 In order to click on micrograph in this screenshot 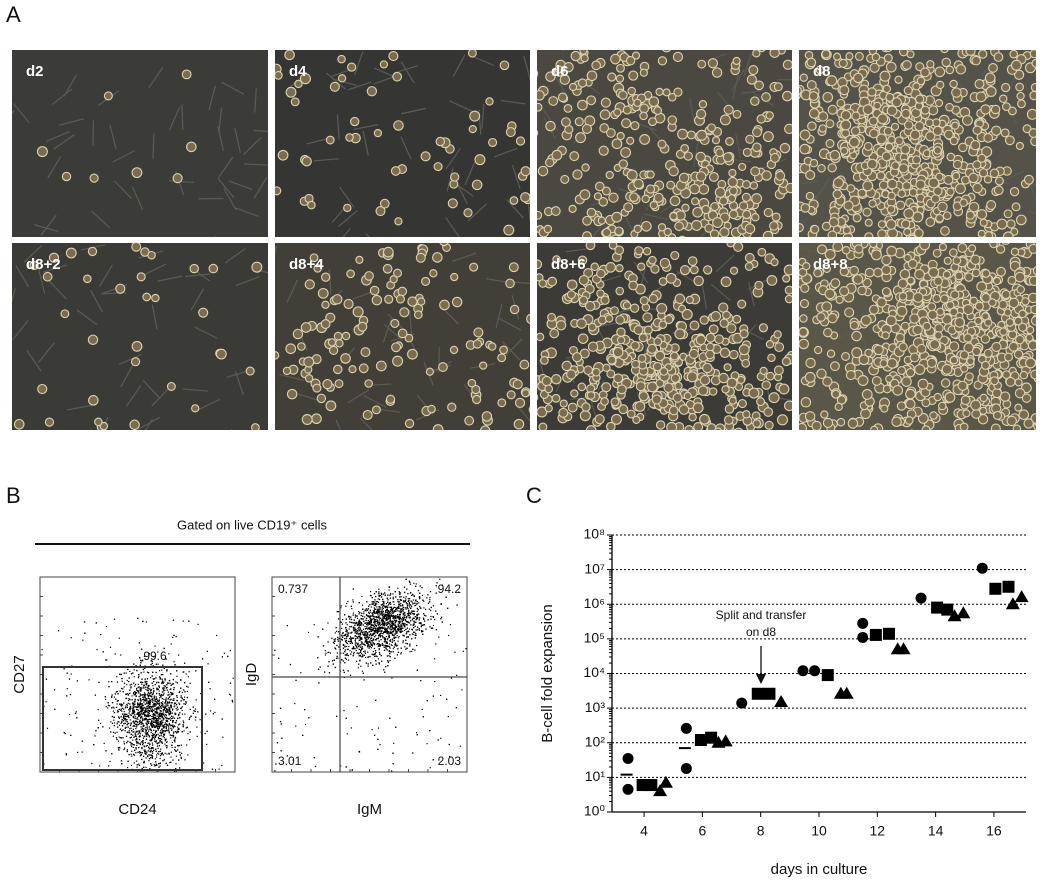, I will do `click(402, 344)`.